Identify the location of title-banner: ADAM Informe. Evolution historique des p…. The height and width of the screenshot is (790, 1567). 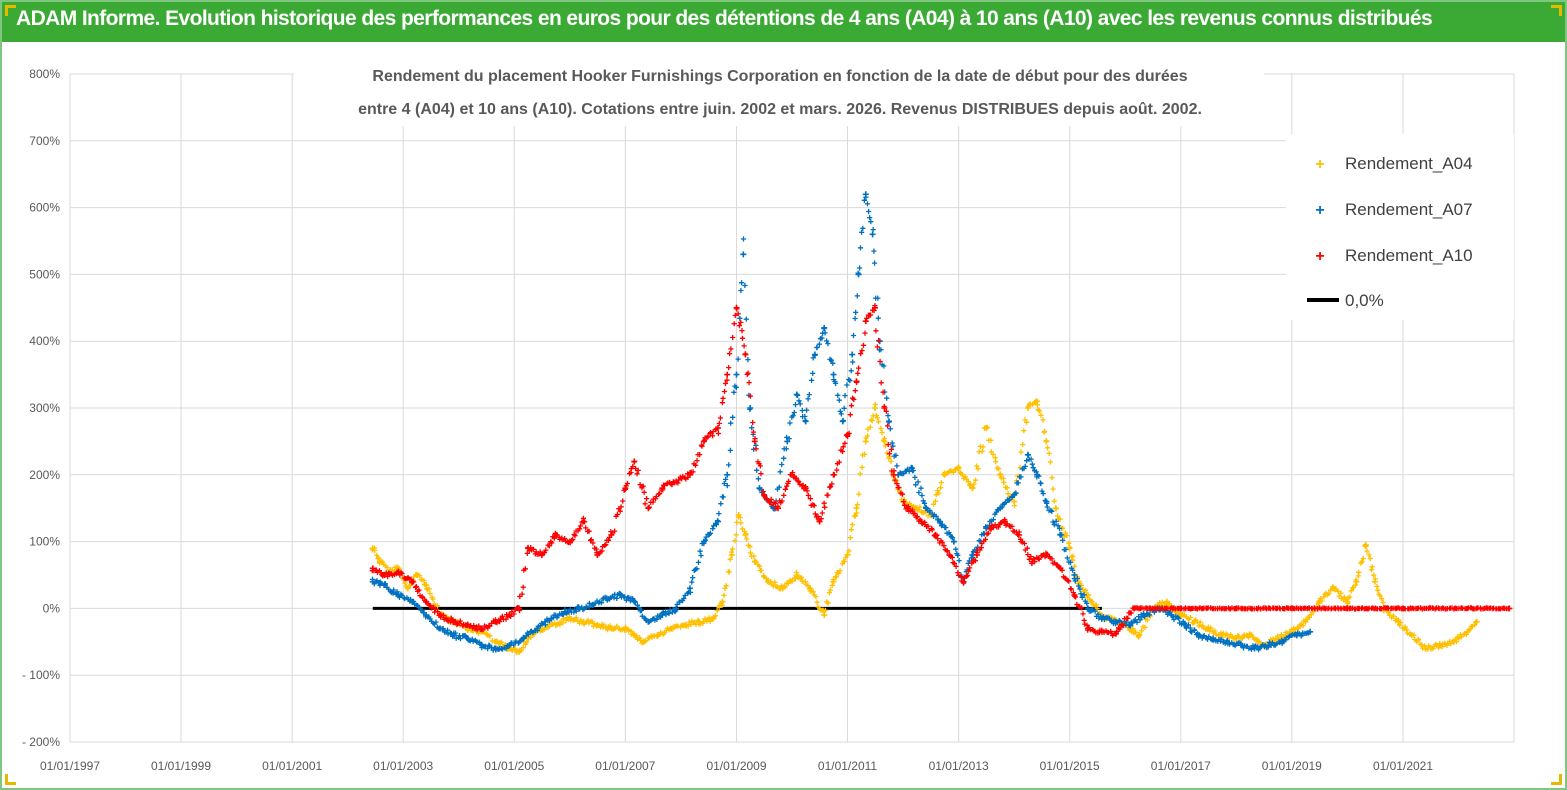
(783, 22).